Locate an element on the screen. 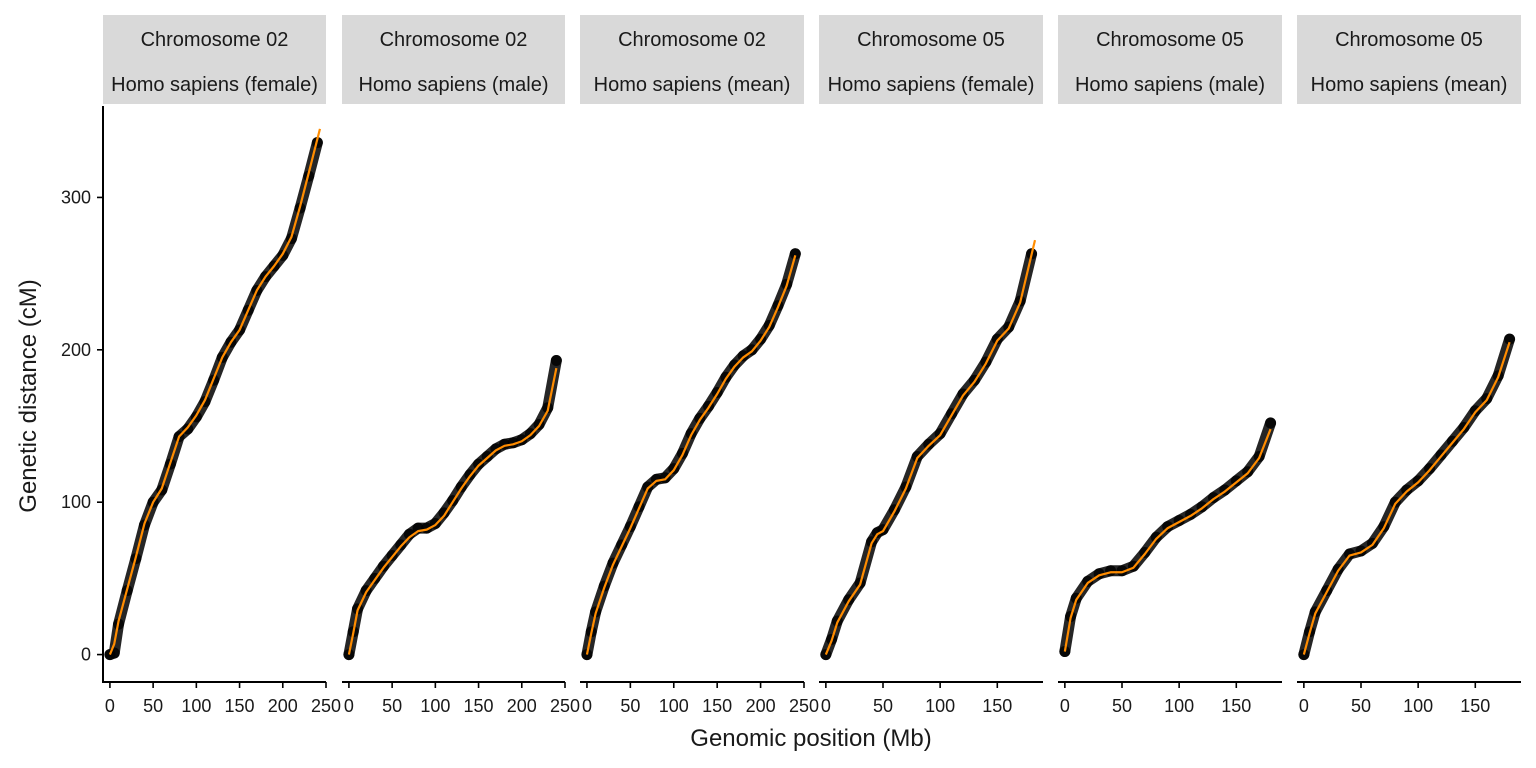 The image size is (1536, 768). y-axis: 0 100 200 300 is located at coordinates (82, 394).